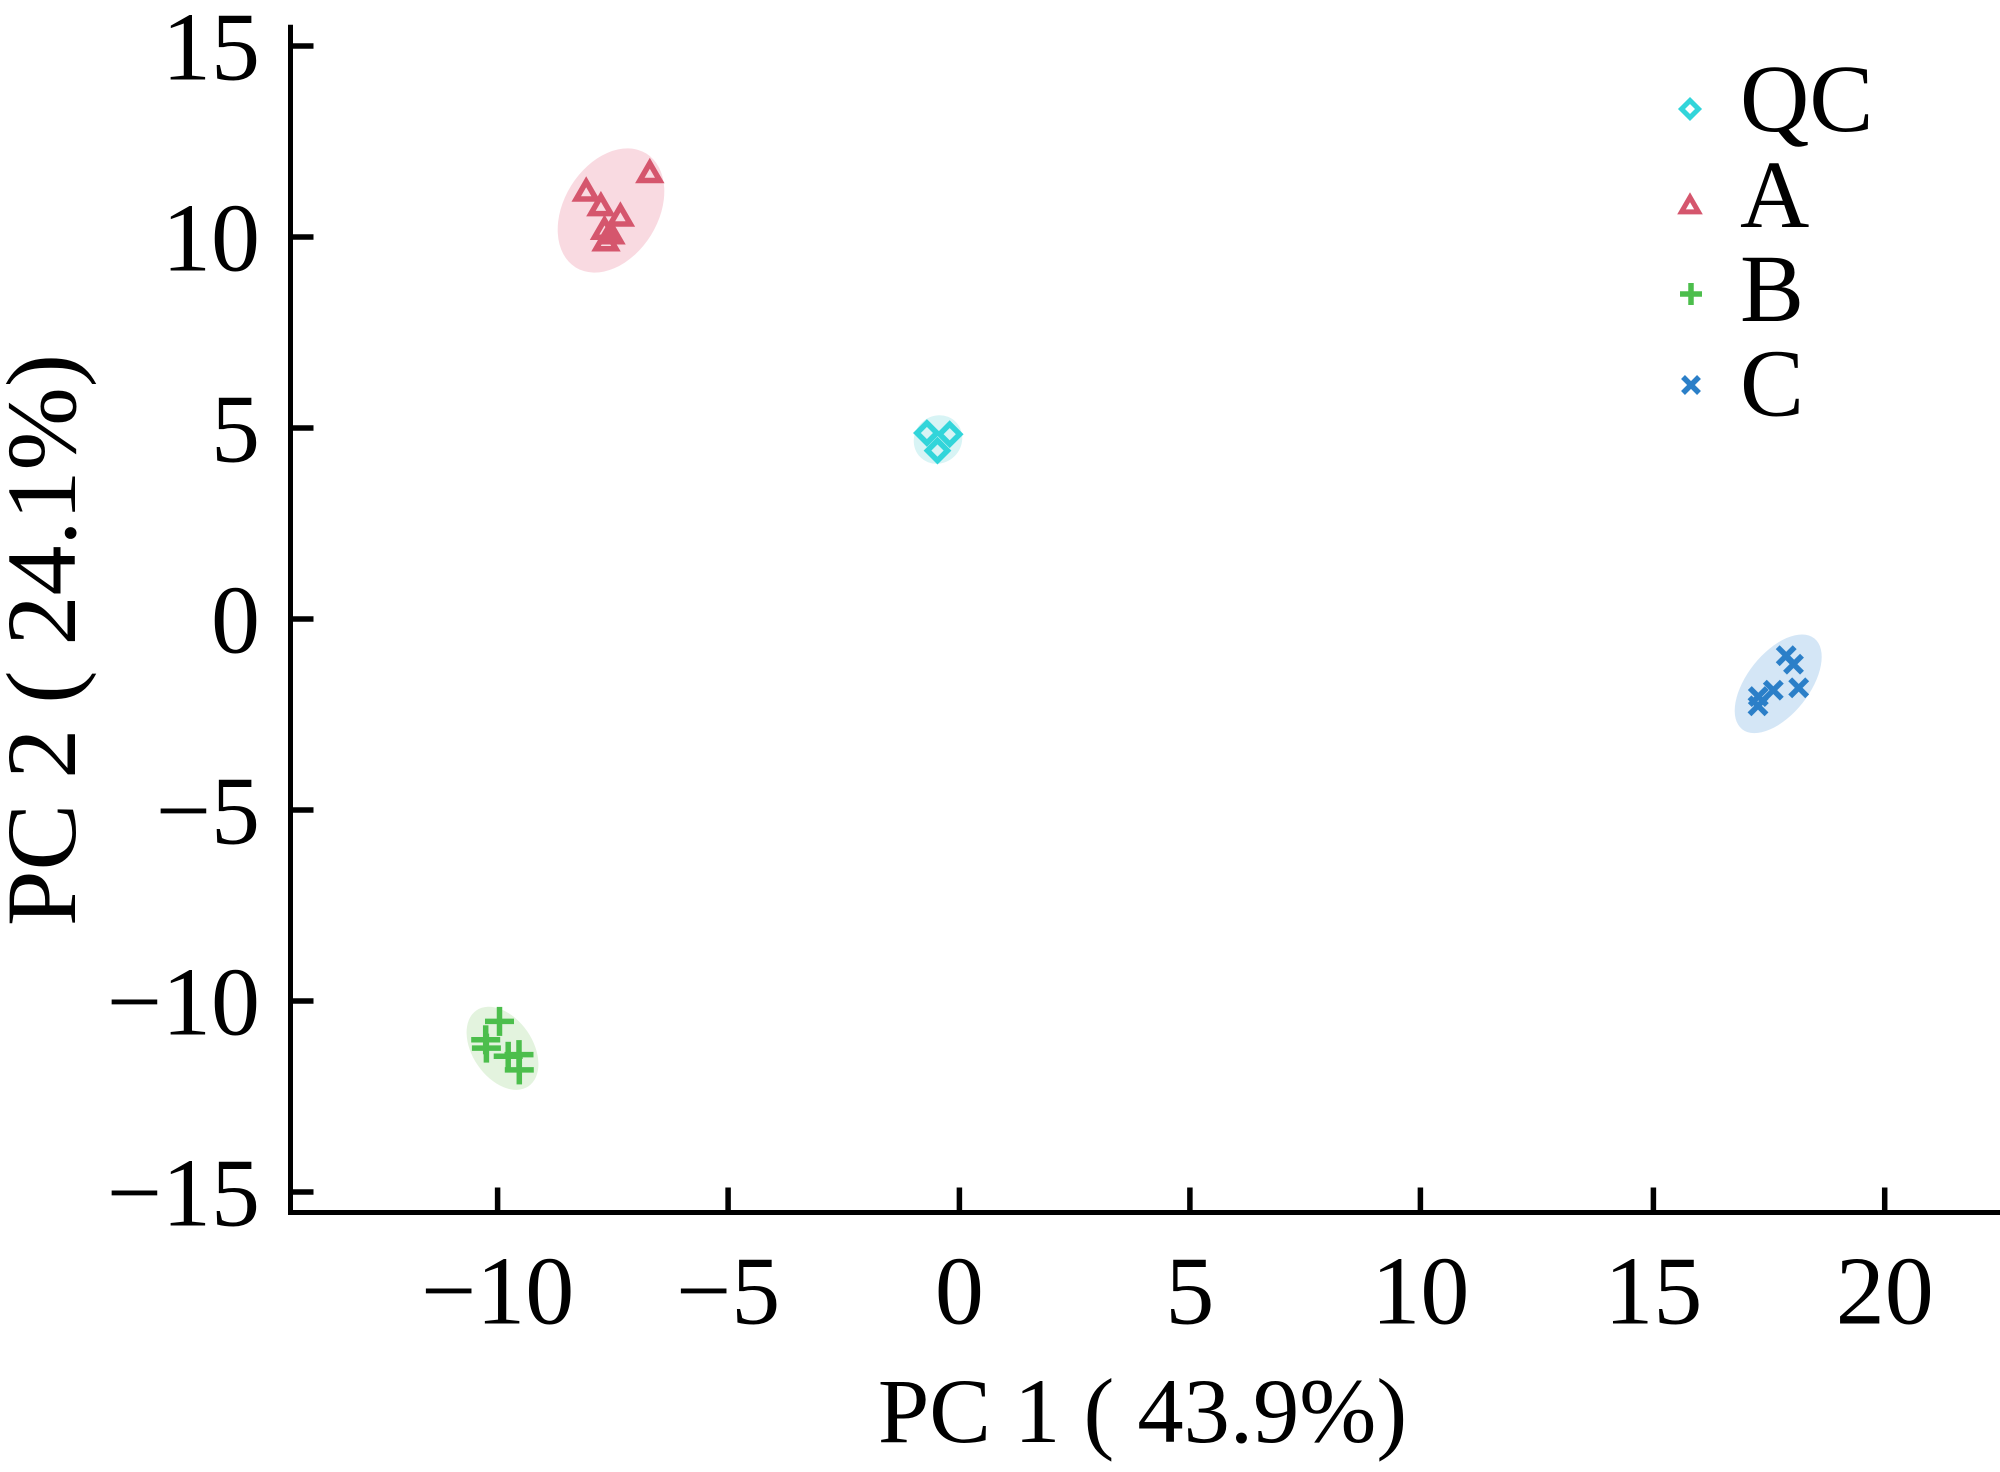  Describe the element at coordinates (1774, 194) in the screenshot. I see `svg-text: A` at that location.